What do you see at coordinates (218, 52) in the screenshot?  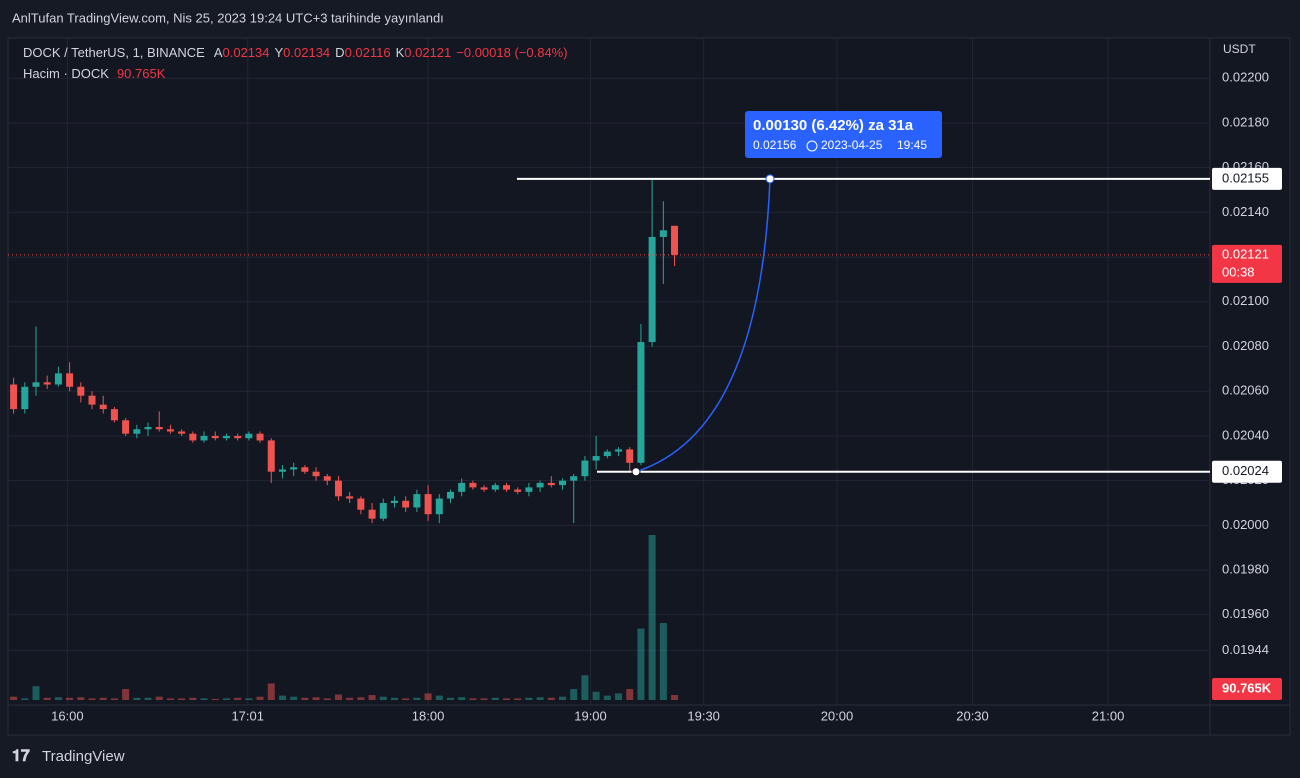 I see `ohlc-label: A` at bounding box center [218, 52].